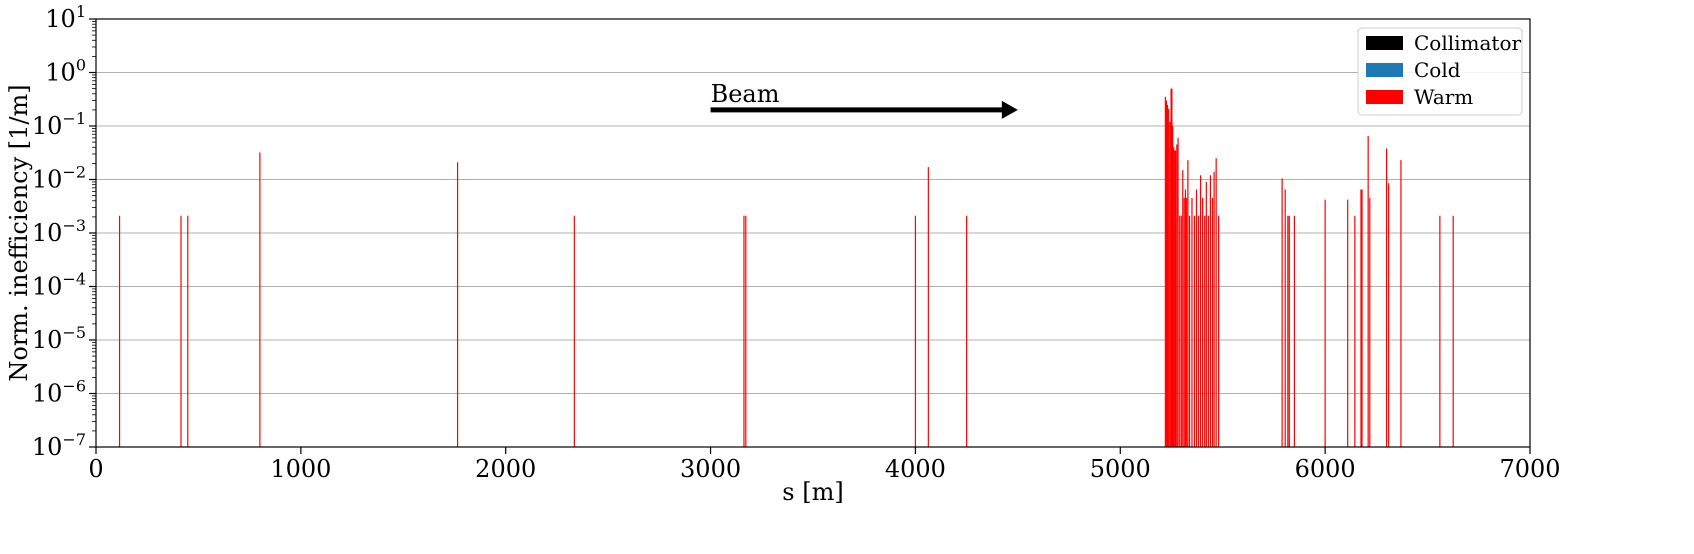 Image resolution: width=1694 pixels, height=554 pixels. What do you see at coordinates (59, 231) in the screenshot?
I see `y-tick-label: 10⁻³` at bounding box center [59, 231].